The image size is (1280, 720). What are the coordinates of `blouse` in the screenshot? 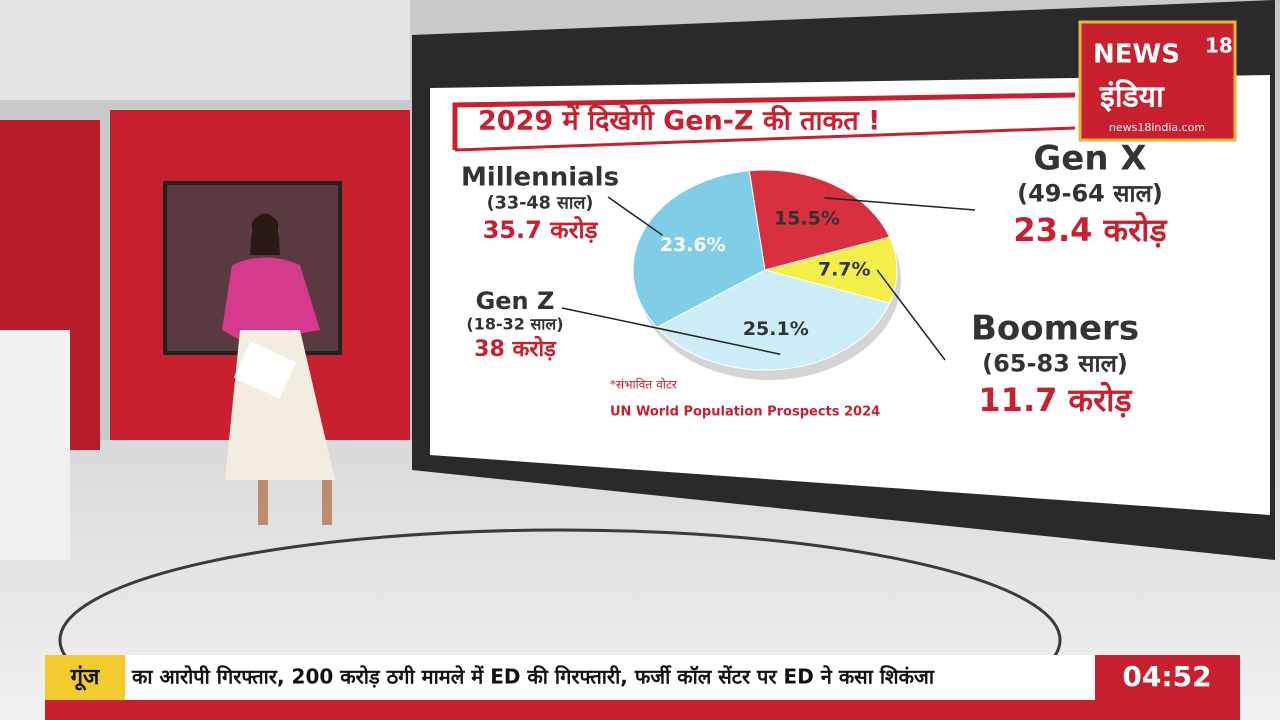 It's located at (271, 298).